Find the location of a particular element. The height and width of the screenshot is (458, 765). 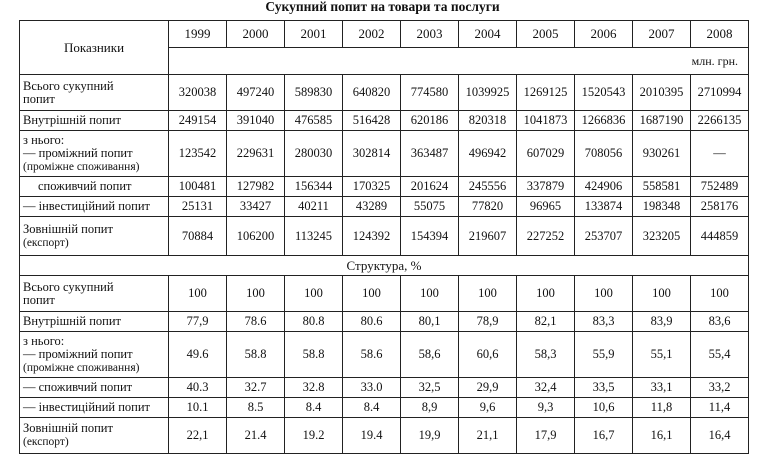

table-cell: 302814 is located at coordinates (371, 153).